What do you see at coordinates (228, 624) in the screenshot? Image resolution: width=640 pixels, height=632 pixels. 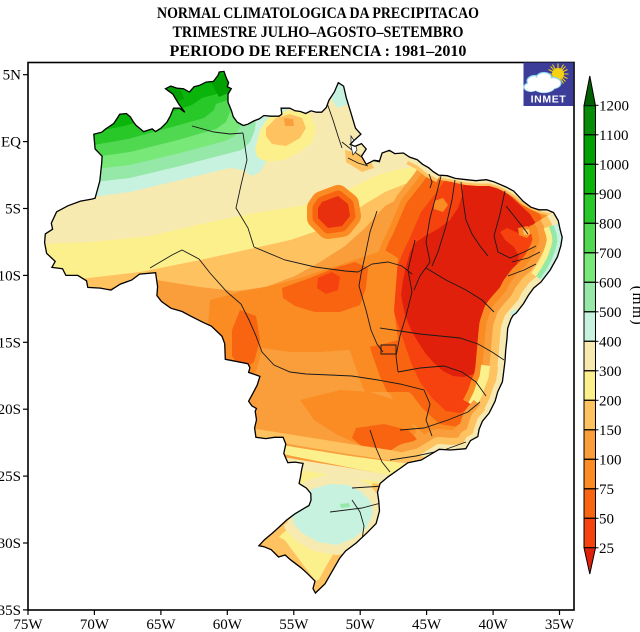 I see `svg-text: 60W` at bounding box center [228, 624].